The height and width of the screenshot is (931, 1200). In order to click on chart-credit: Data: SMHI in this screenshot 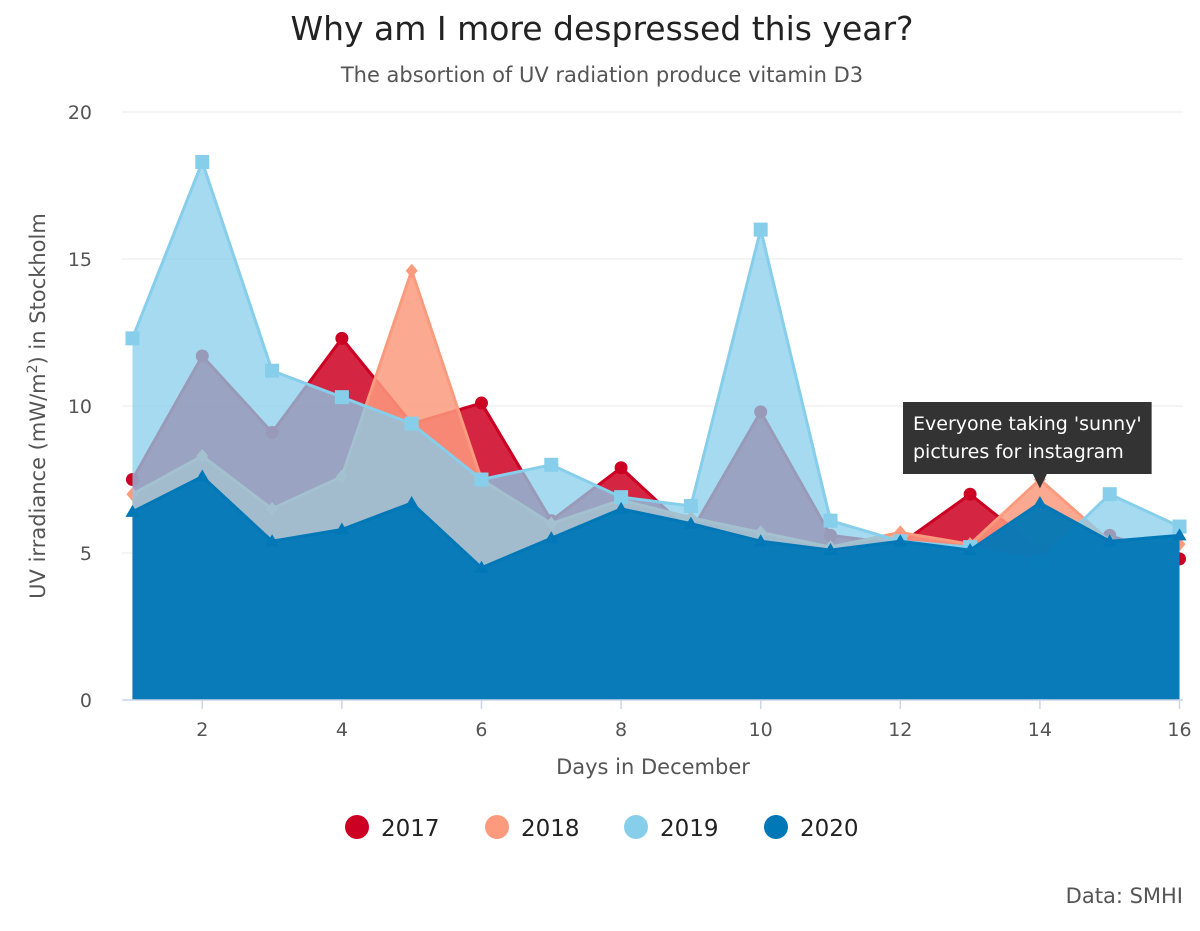, I will do `click(1124, 896)`.